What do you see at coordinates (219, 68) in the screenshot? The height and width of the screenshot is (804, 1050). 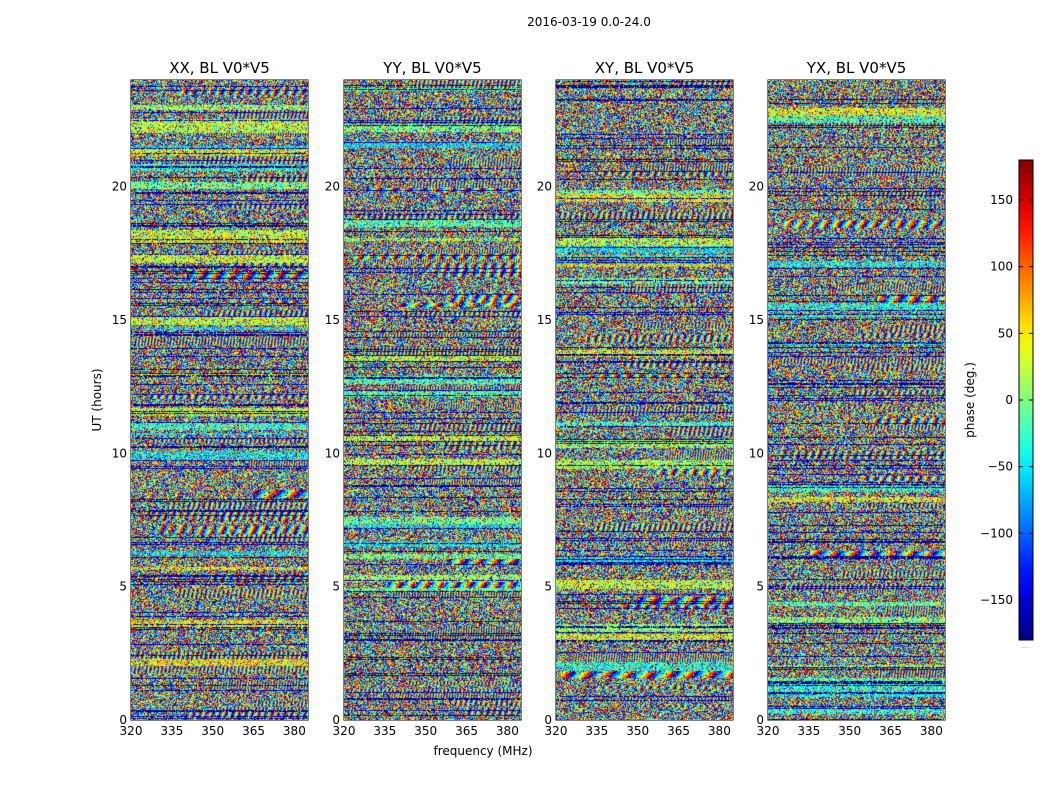 I see `panel-title: XX, BL V0*V5` at bounding box center [219, 68].